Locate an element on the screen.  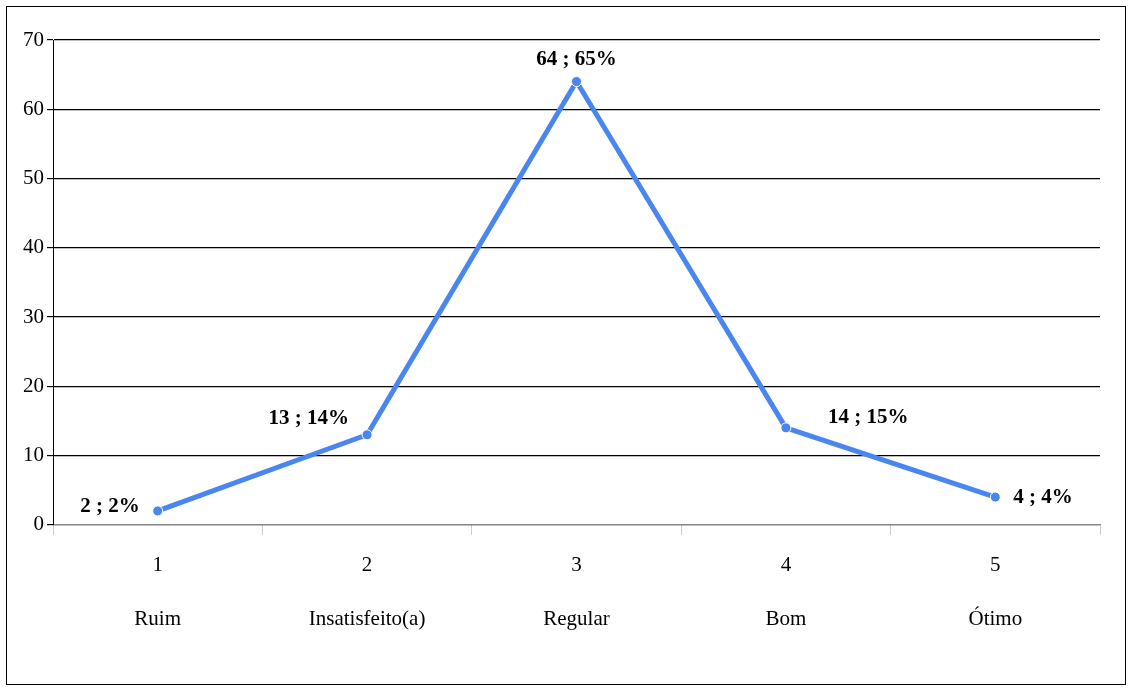
category-label: 3 Regular is located at coordinates (576, 591).